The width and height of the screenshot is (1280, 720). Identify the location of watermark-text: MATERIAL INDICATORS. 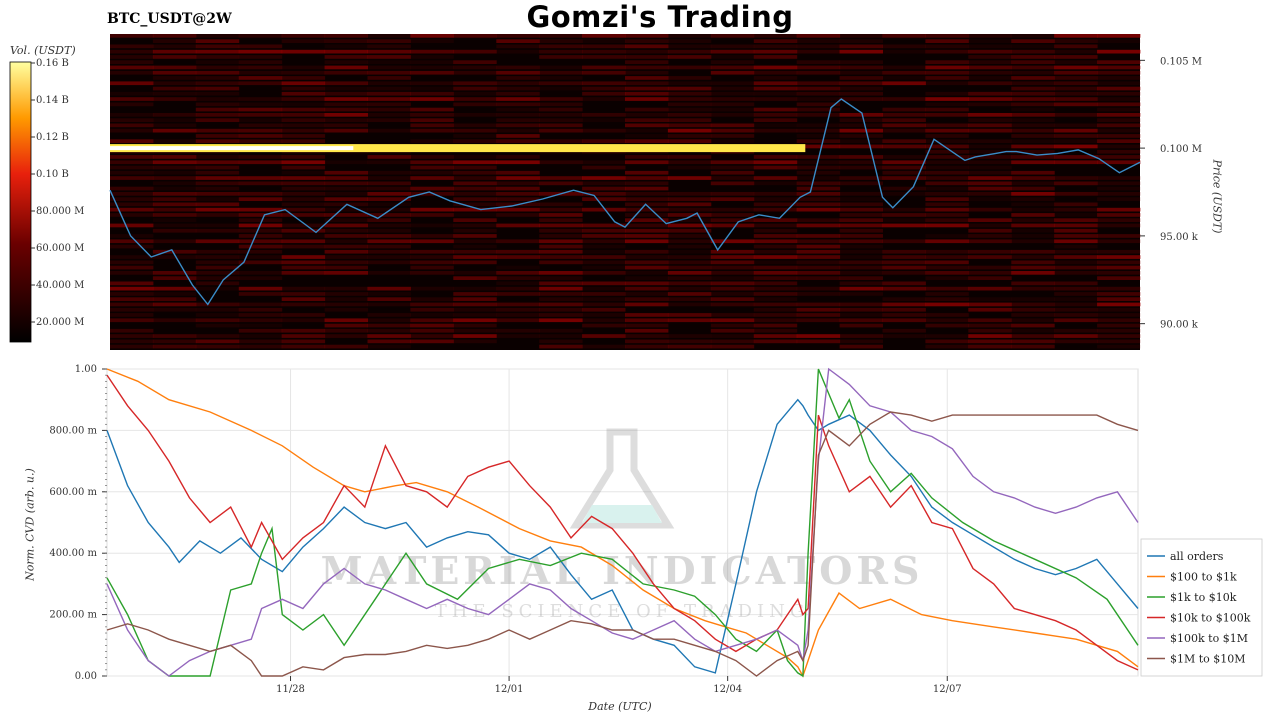
(622, 570).